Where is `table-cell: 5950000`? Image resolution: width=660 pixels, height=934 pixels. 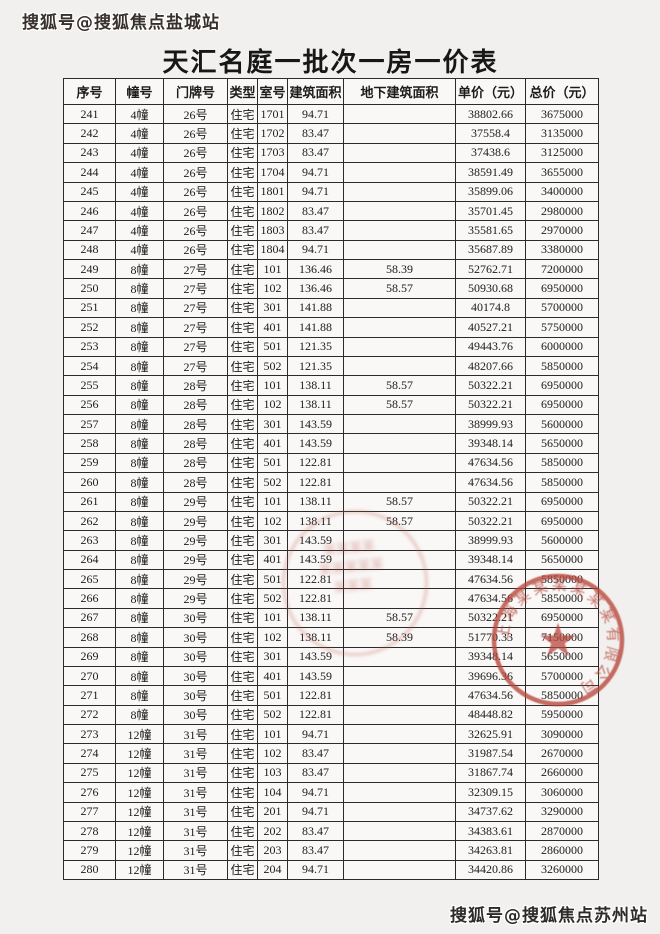
table-cell: 5950000 is located at coordinates (562, 715).